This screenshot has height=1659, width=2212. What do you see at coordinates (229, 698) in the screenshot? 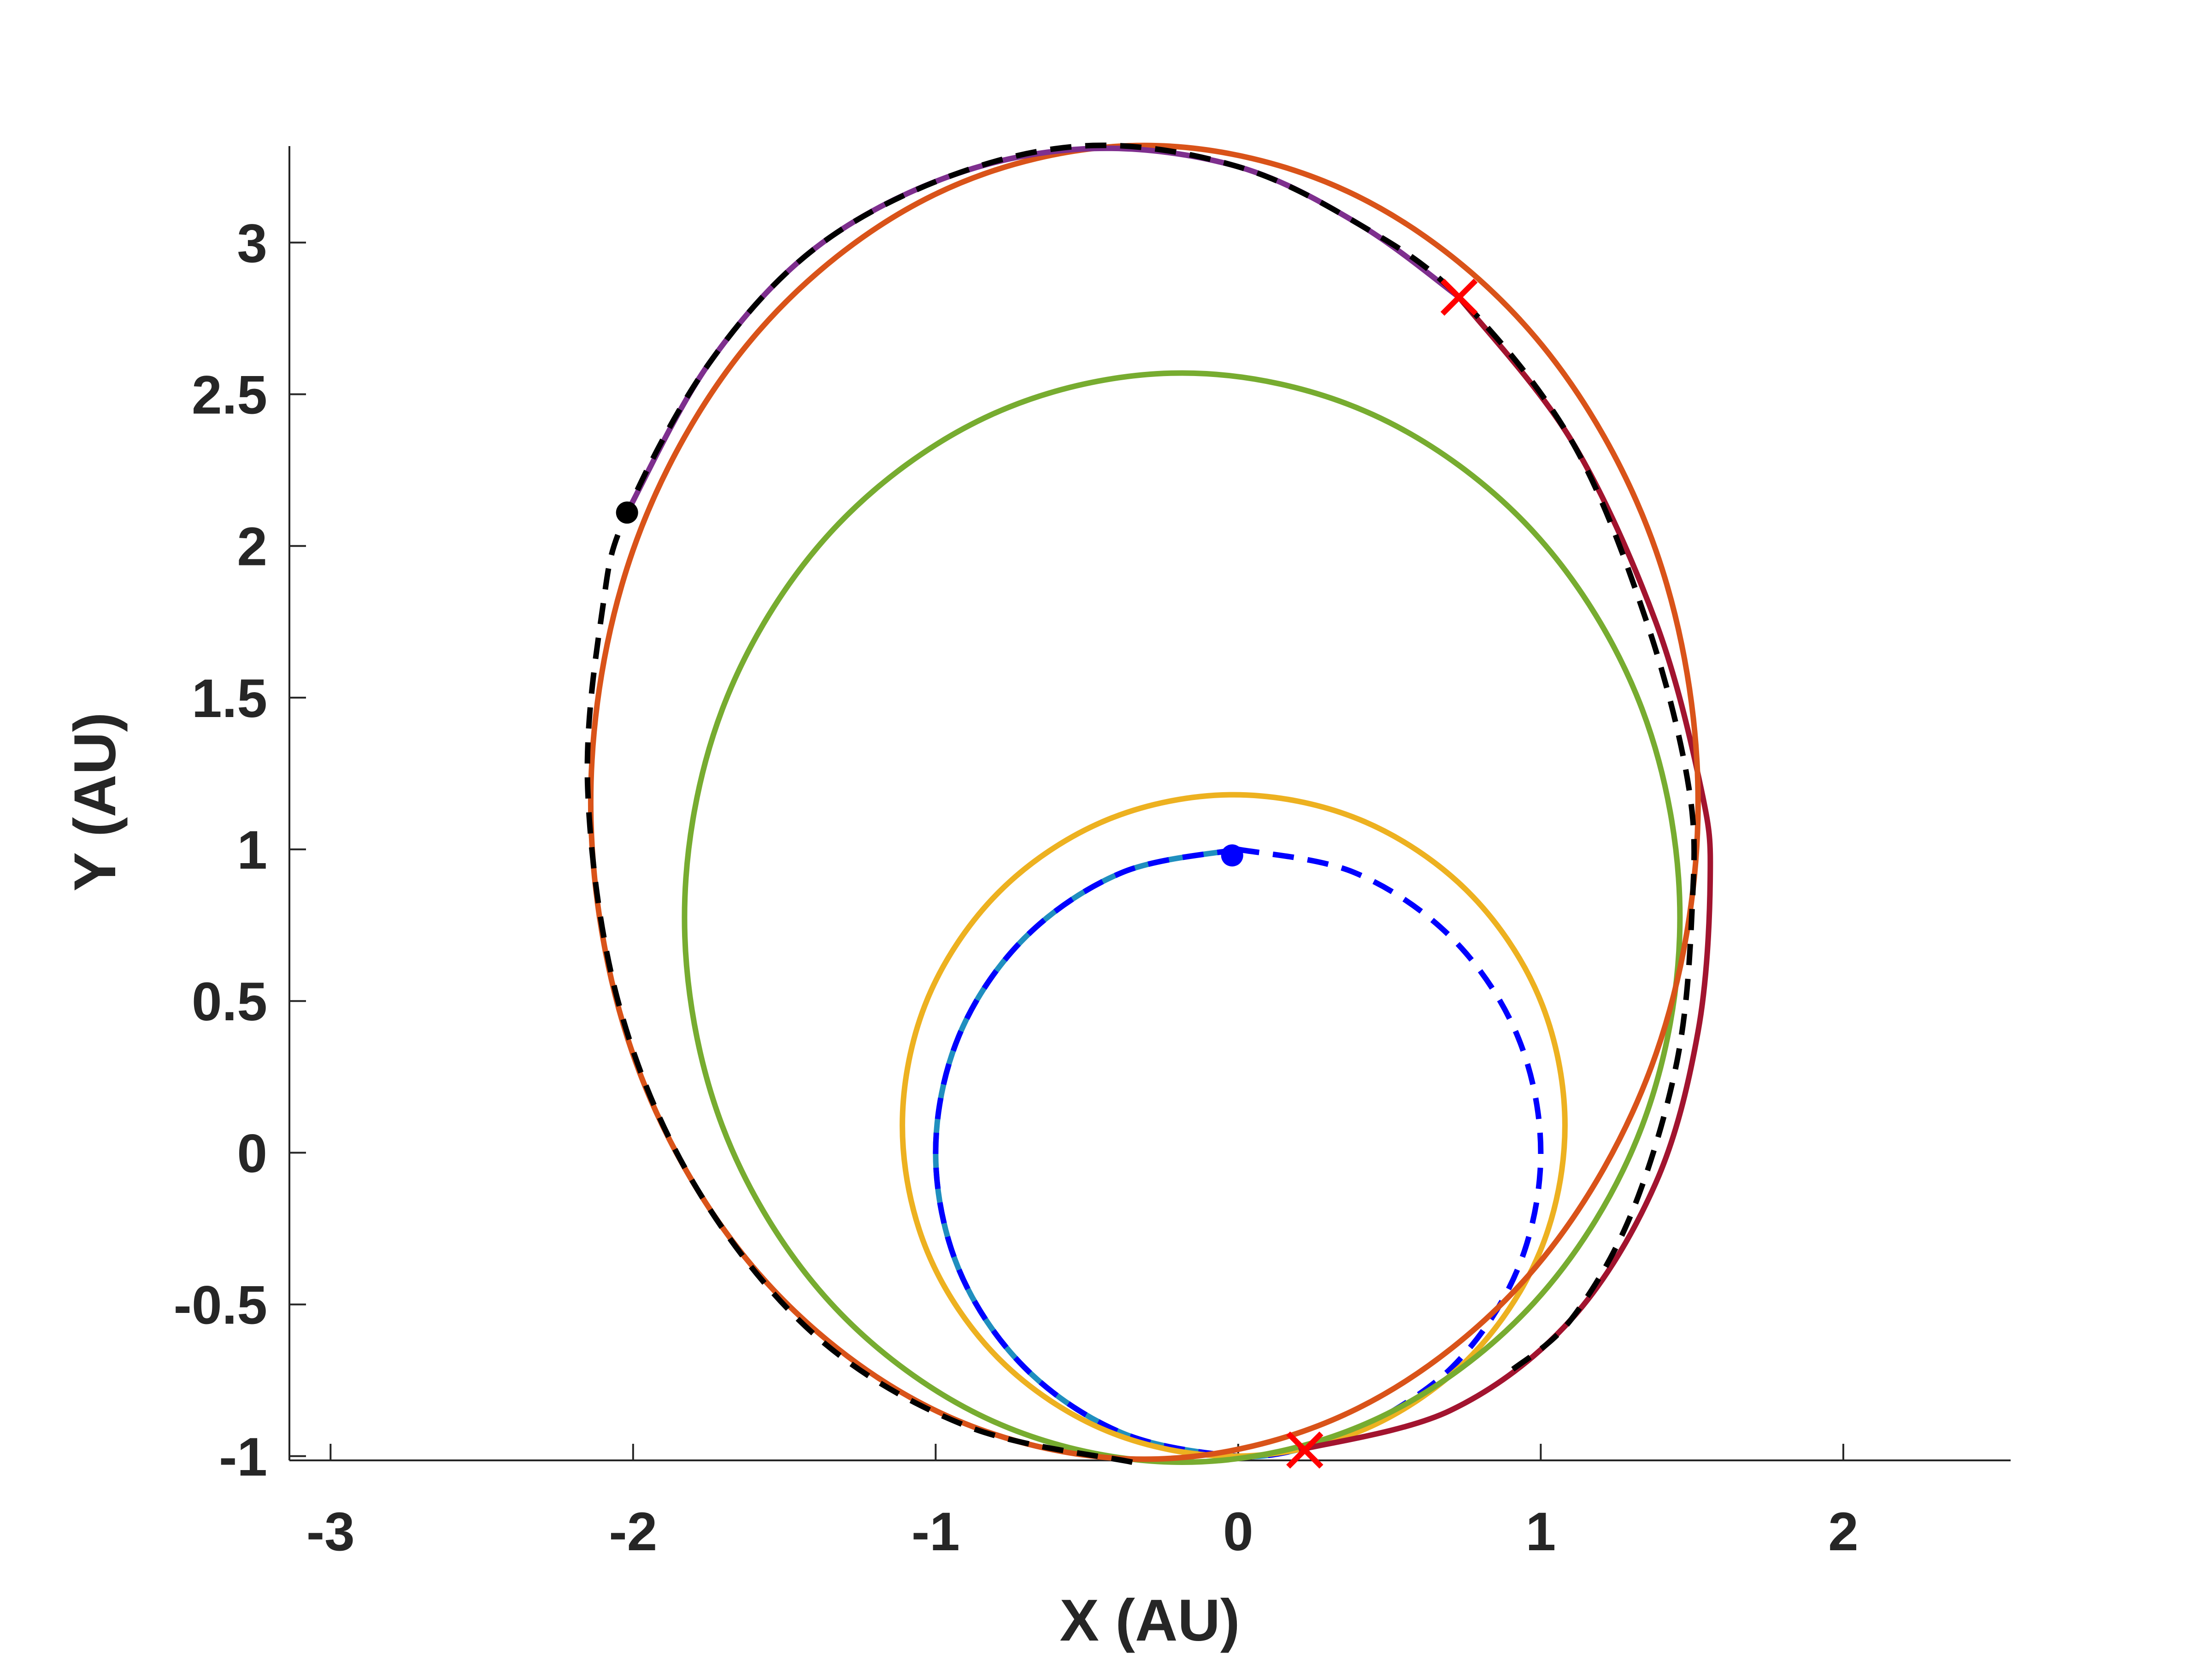
I see `y-tick-label: 1.5` at bounding box center [229, 698].